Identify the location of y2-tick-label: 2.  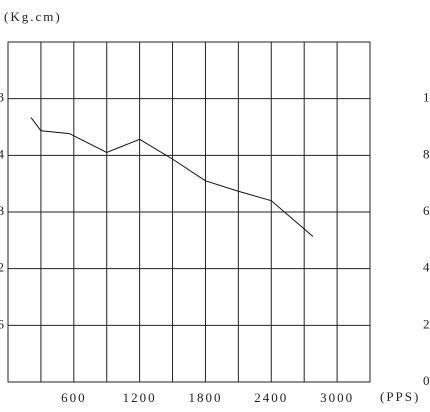
(426, 323).